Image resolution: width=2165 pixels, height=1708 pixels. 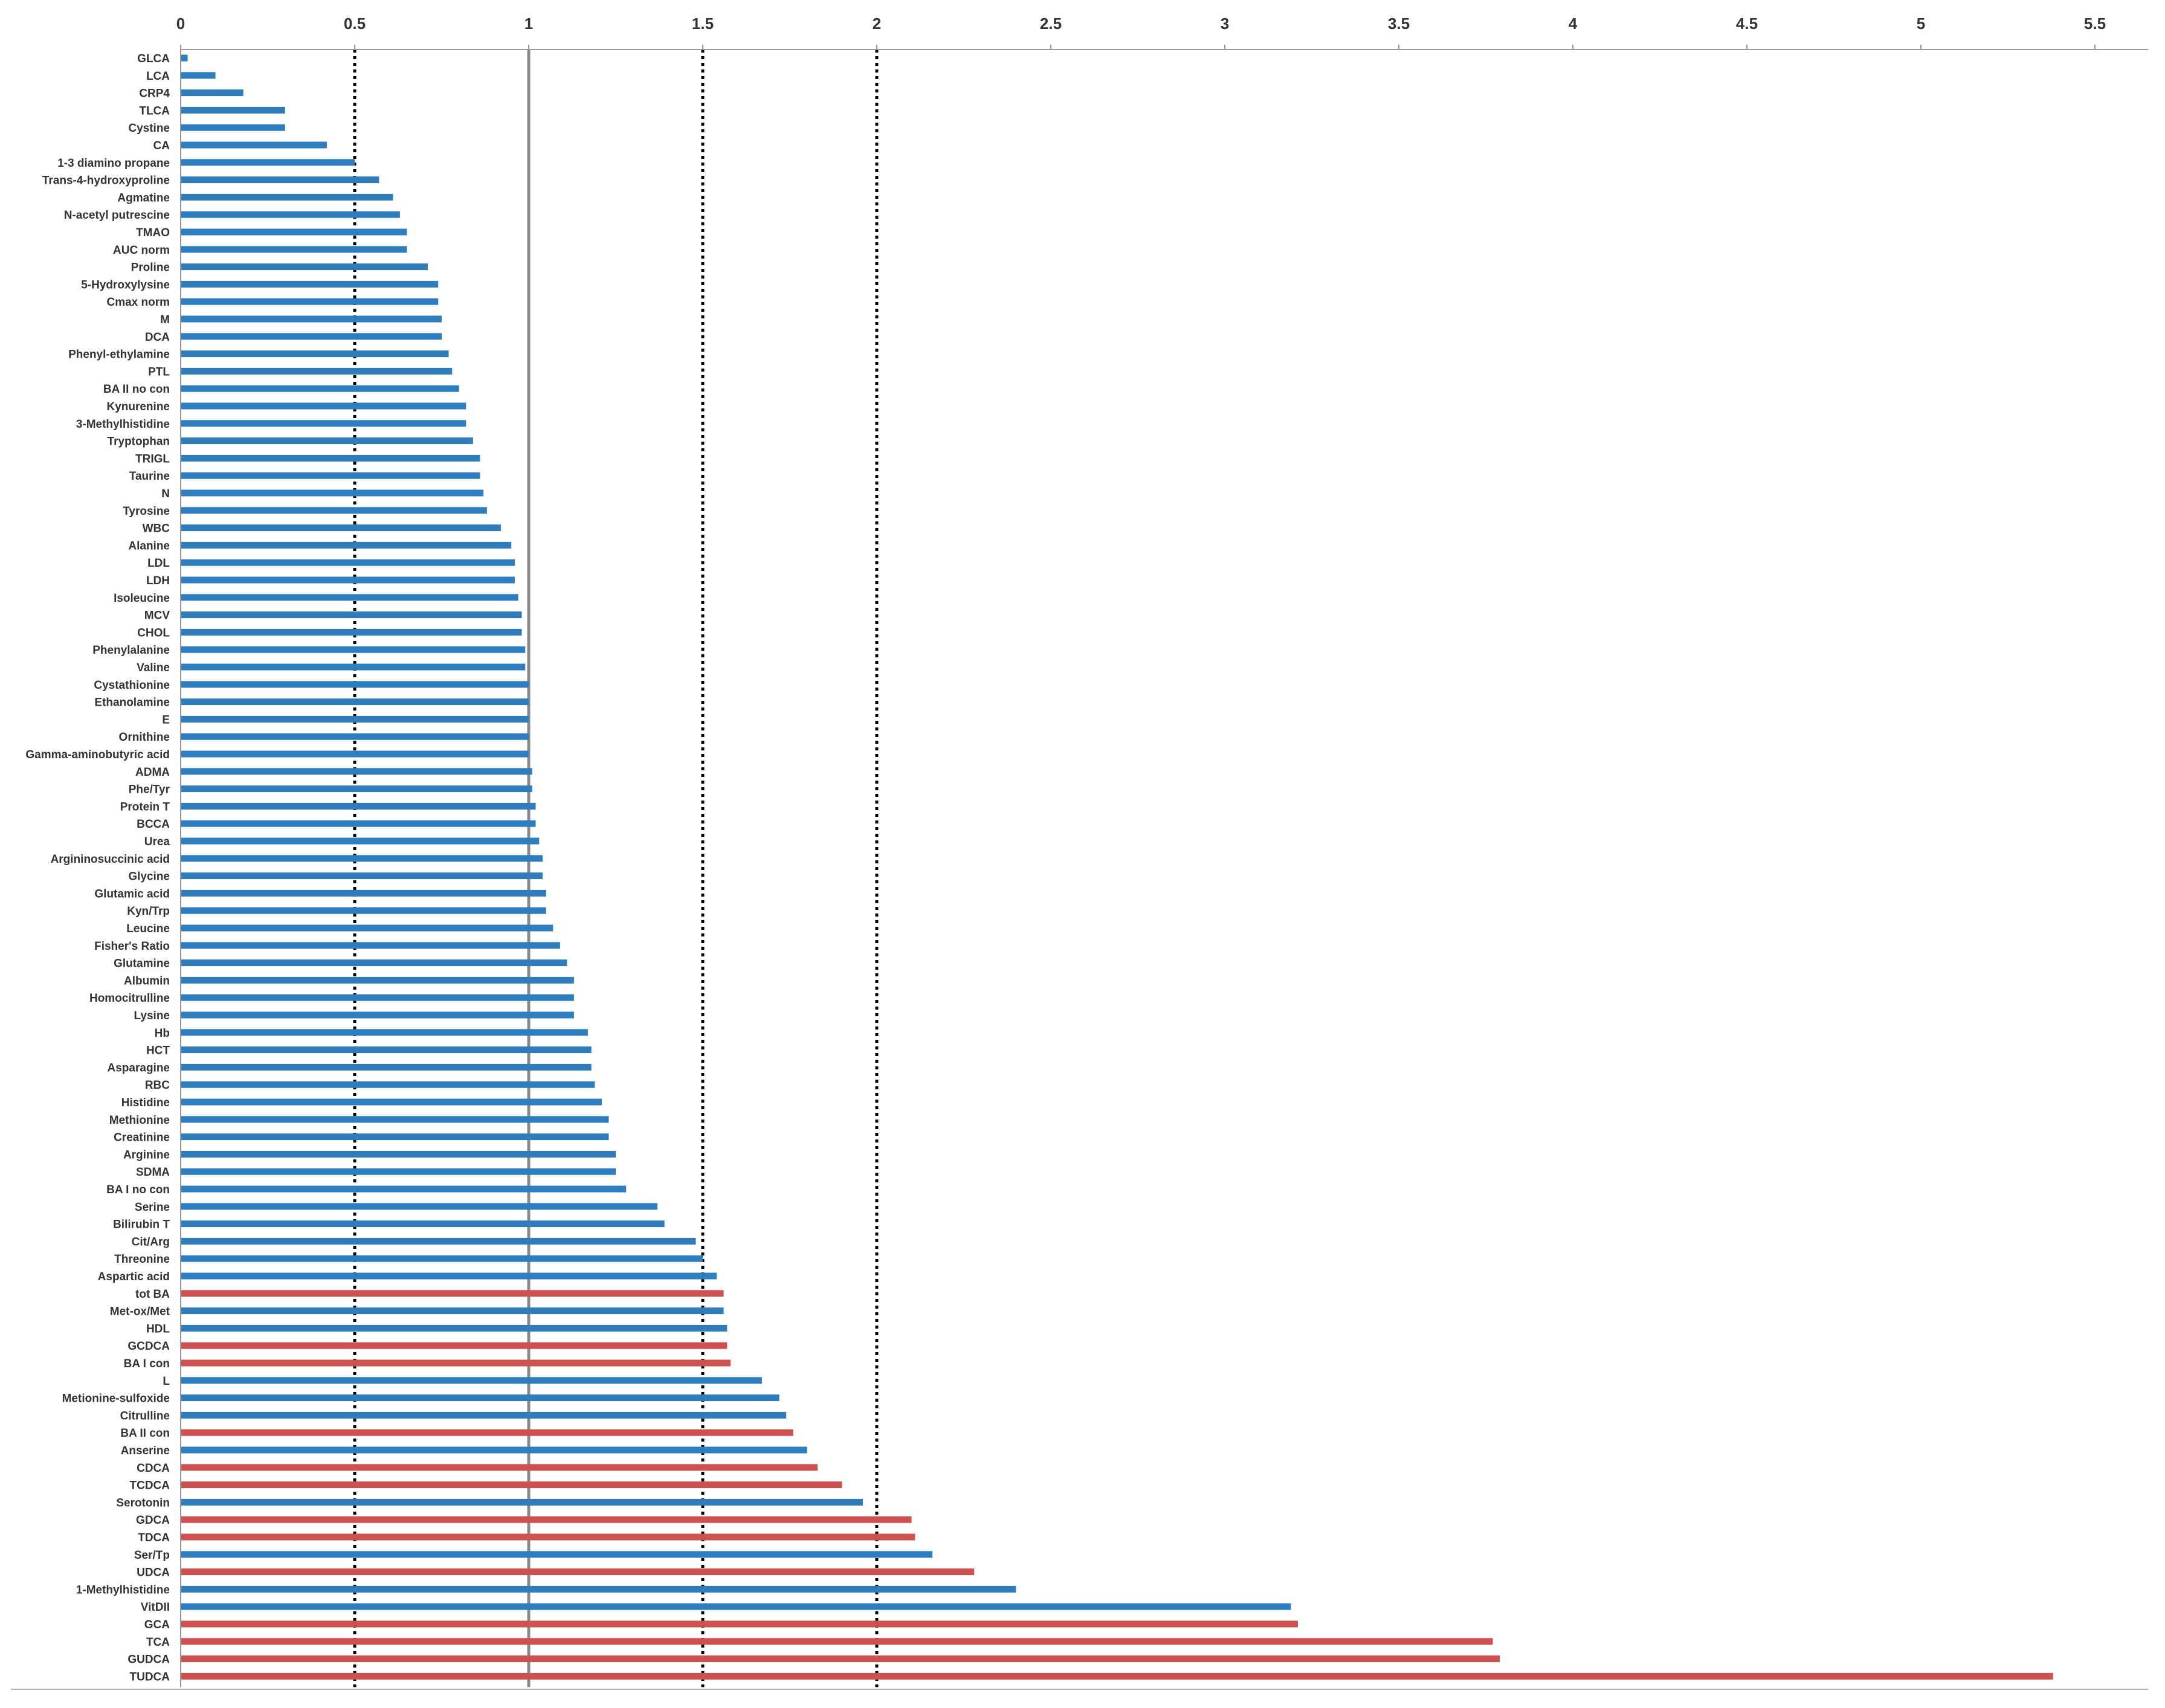 What do you see at coordinates (131, 651) in the screenshot?
I see `category-label: Phenylalanine` at bounding box center [131, 651].